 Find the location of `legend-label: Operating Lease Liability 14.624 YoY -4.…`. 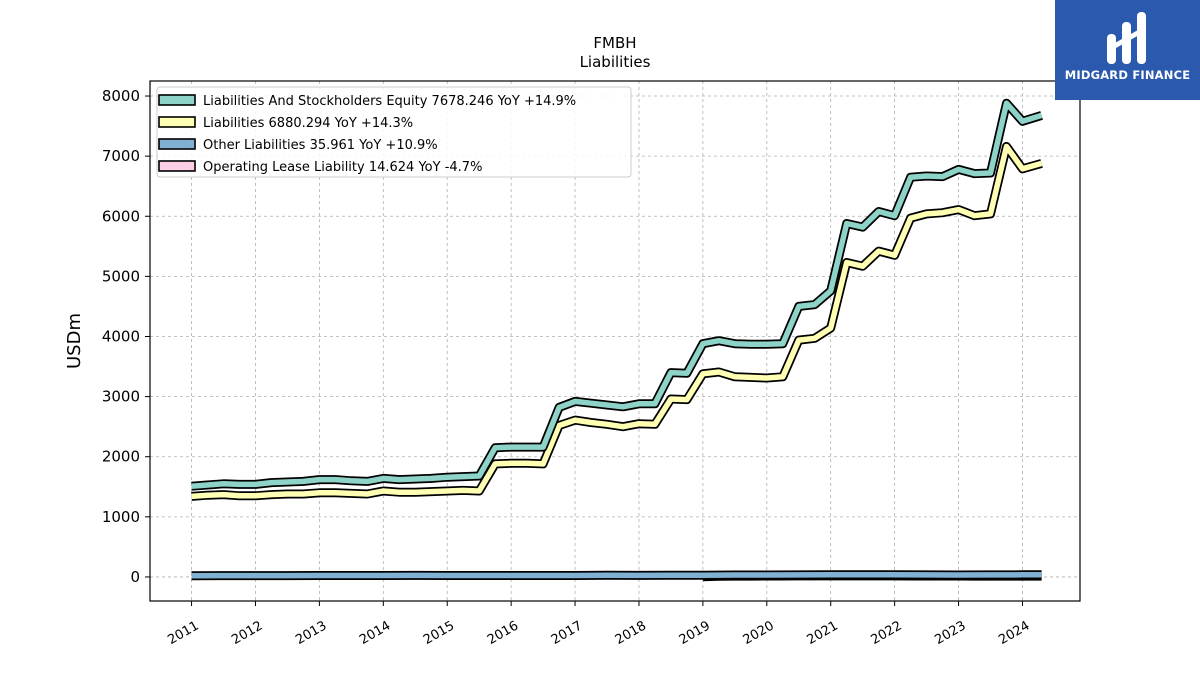

legend-label: Operating Lease Liability 14.624 YoY -4.… is located at coordinates (342, 167).